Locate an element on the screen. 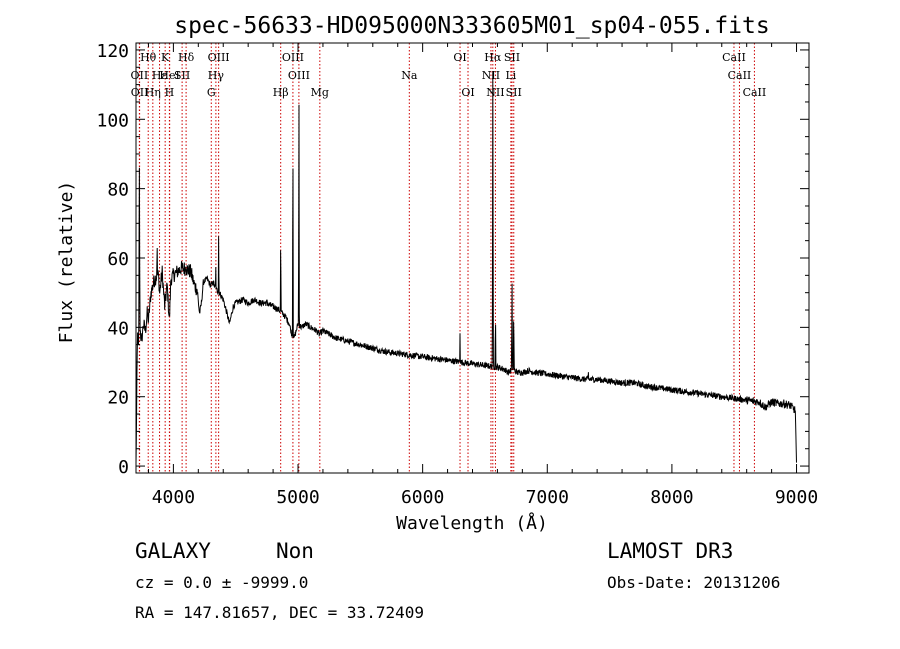 The height and width of the screenshot is (649, 900). line-marker-label: Hθ is located at coordinates (148, 57).